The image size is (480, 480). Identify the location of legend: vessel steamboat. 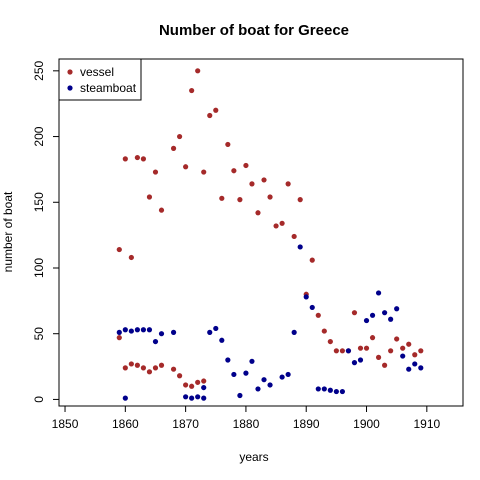
(100, 79).